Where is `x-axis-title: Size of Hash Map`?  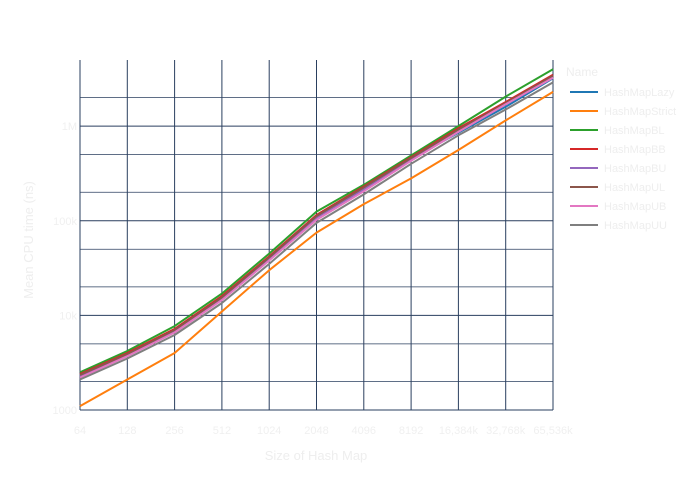 x-axis-title: Size of Hash Map is located at coordinates (316, 455).